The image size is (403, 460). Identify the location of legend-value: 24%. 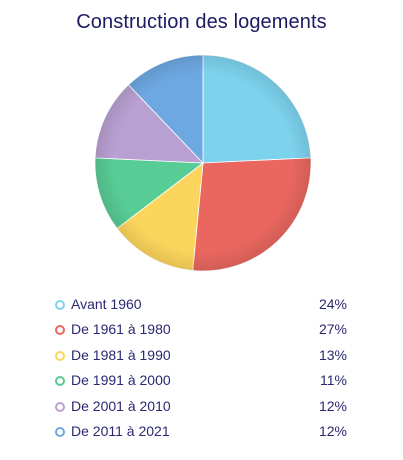
(332, 304).